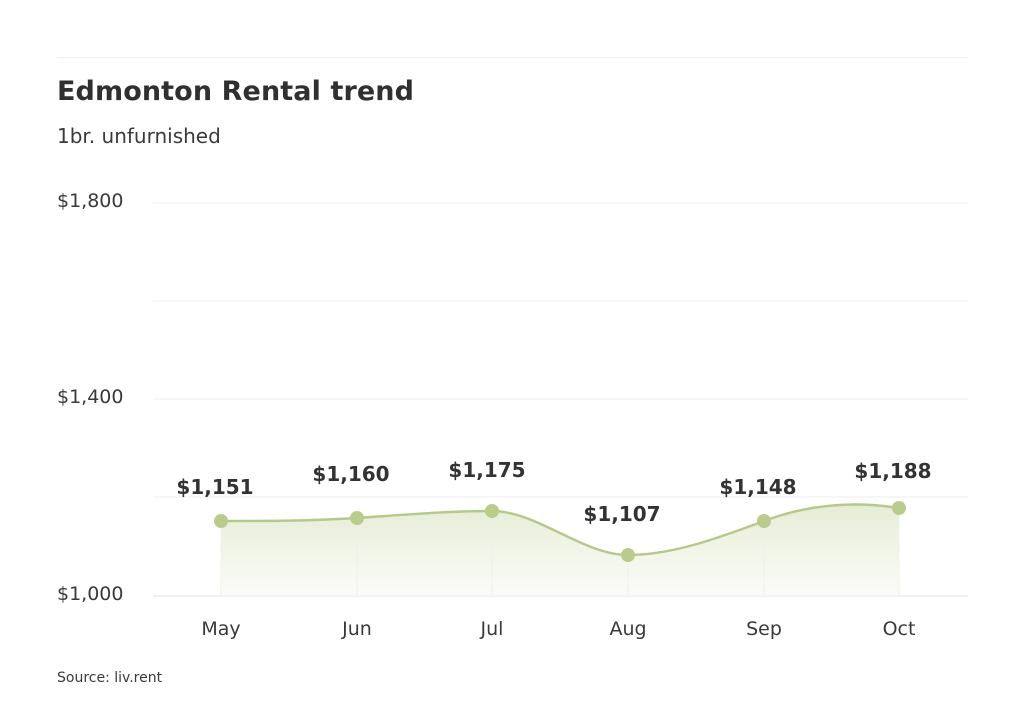 This screenshot has height=718, width=1024. I want to click on x-tick-jun: Jun, so click(357, 629).